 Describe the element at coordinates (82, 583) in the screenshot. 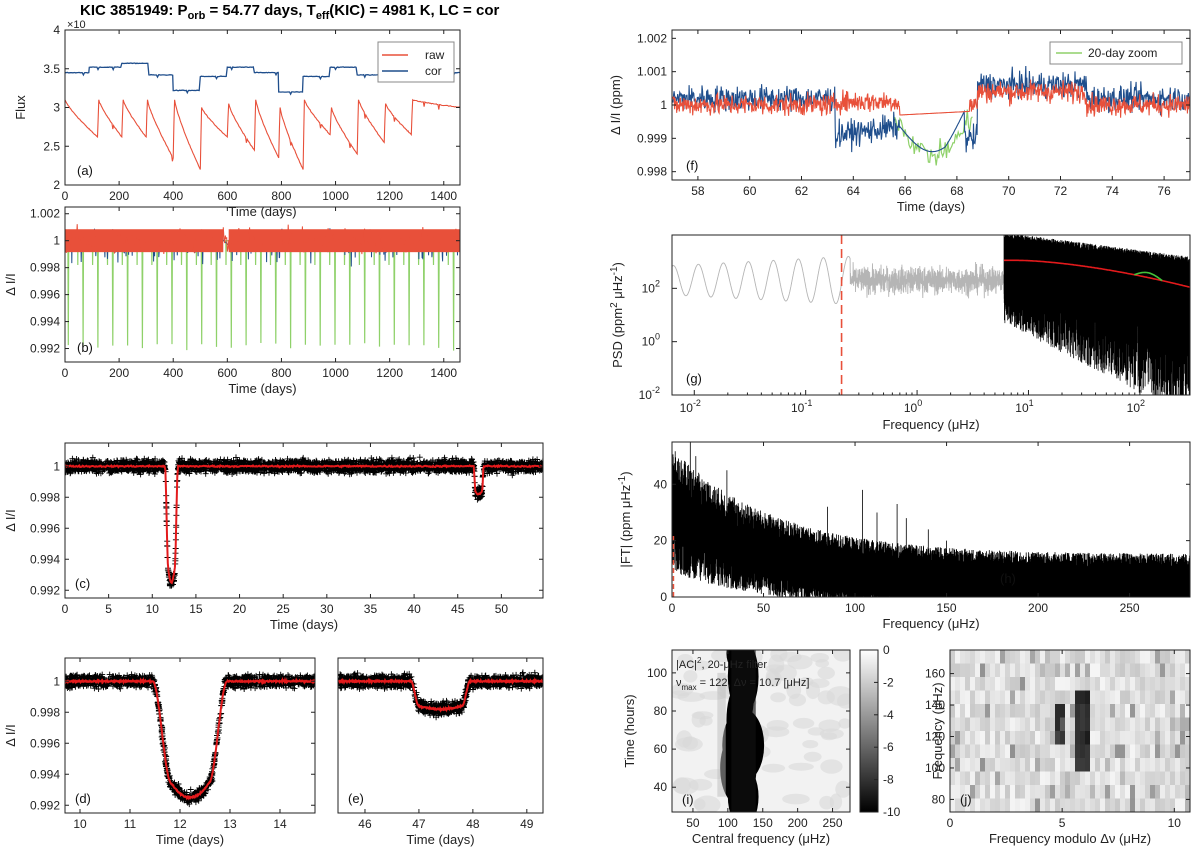

I see `panel-label: (c)` at that location.